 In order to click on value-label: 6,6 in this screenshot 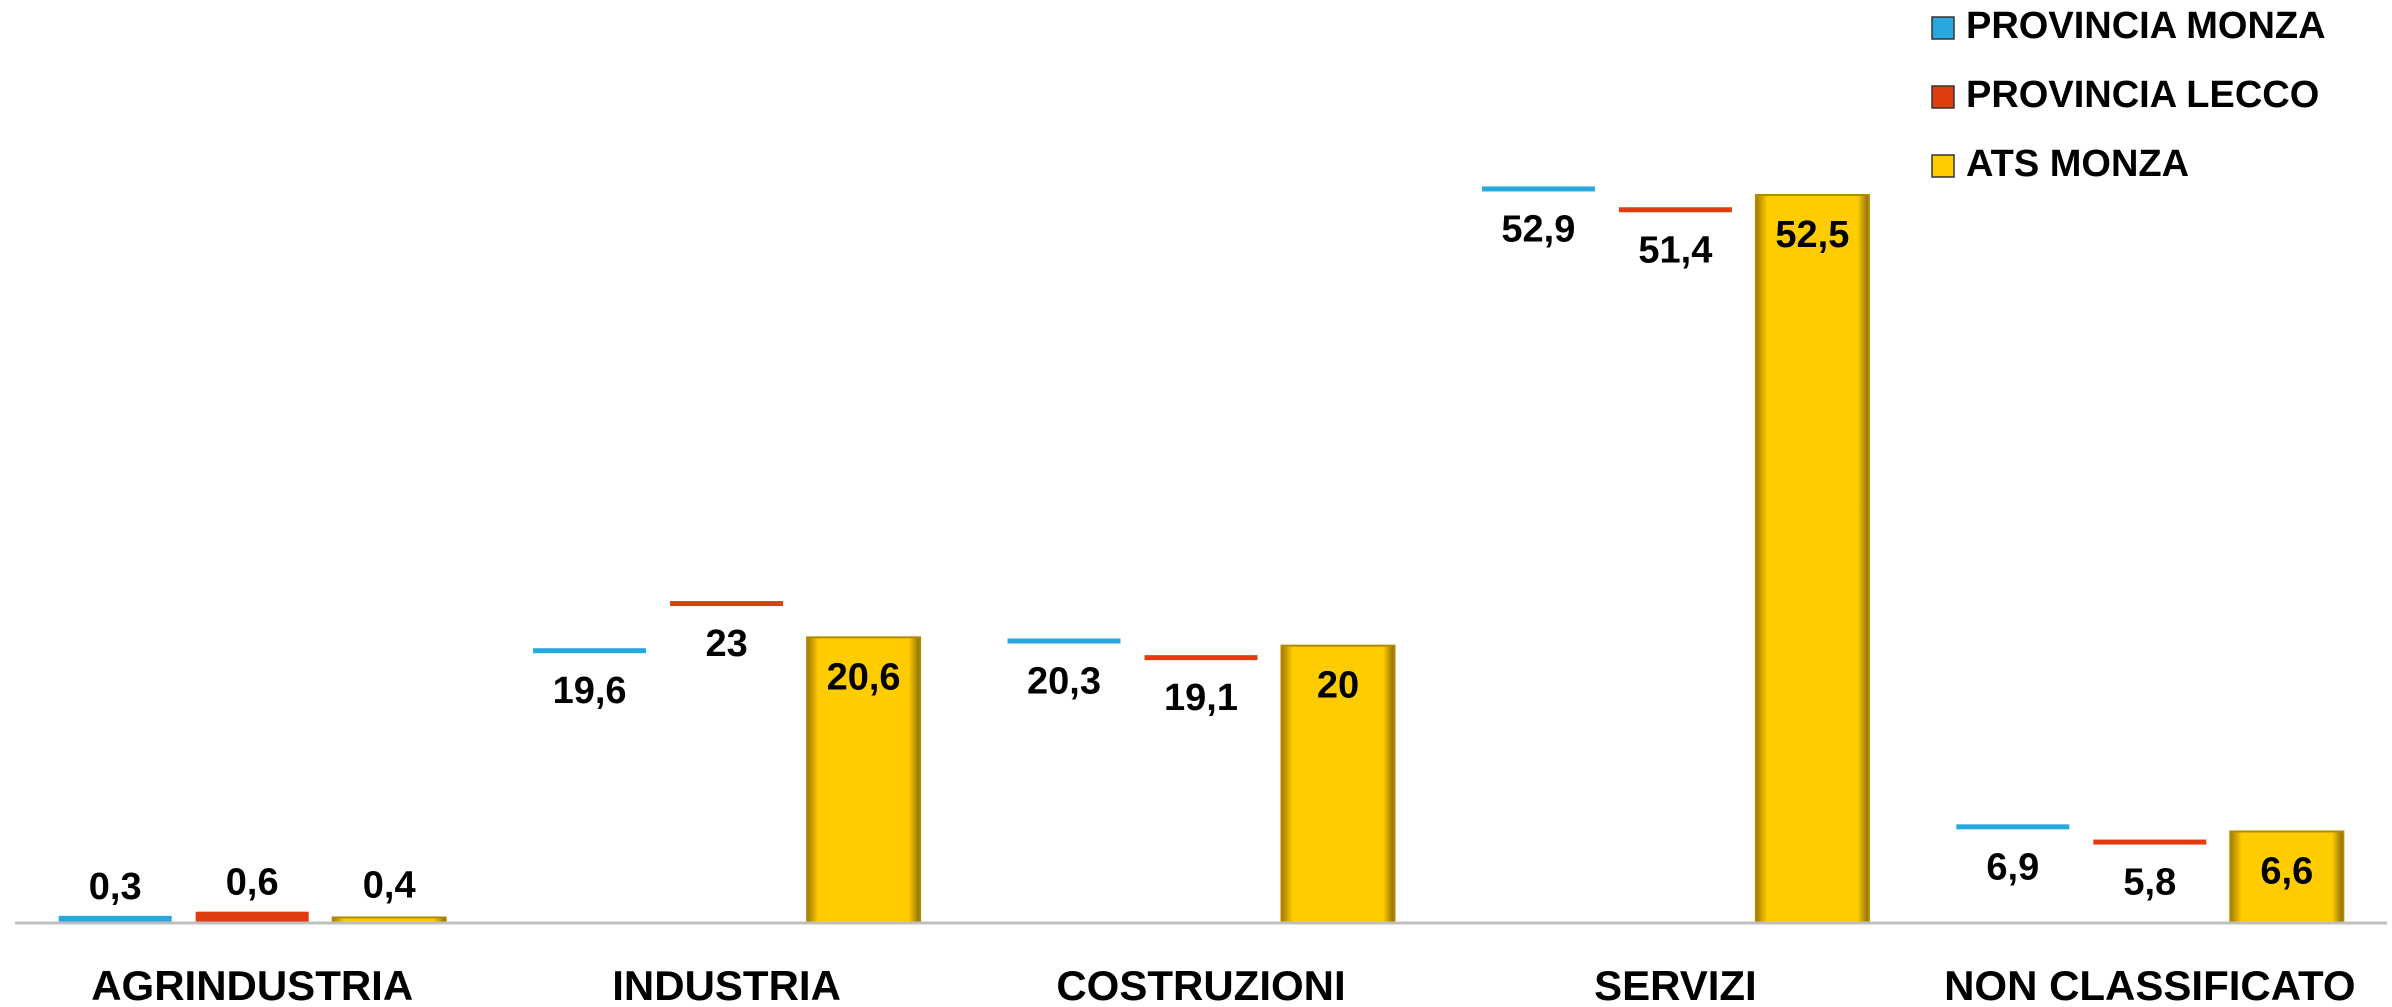, I will do `click(2286, 872)`.